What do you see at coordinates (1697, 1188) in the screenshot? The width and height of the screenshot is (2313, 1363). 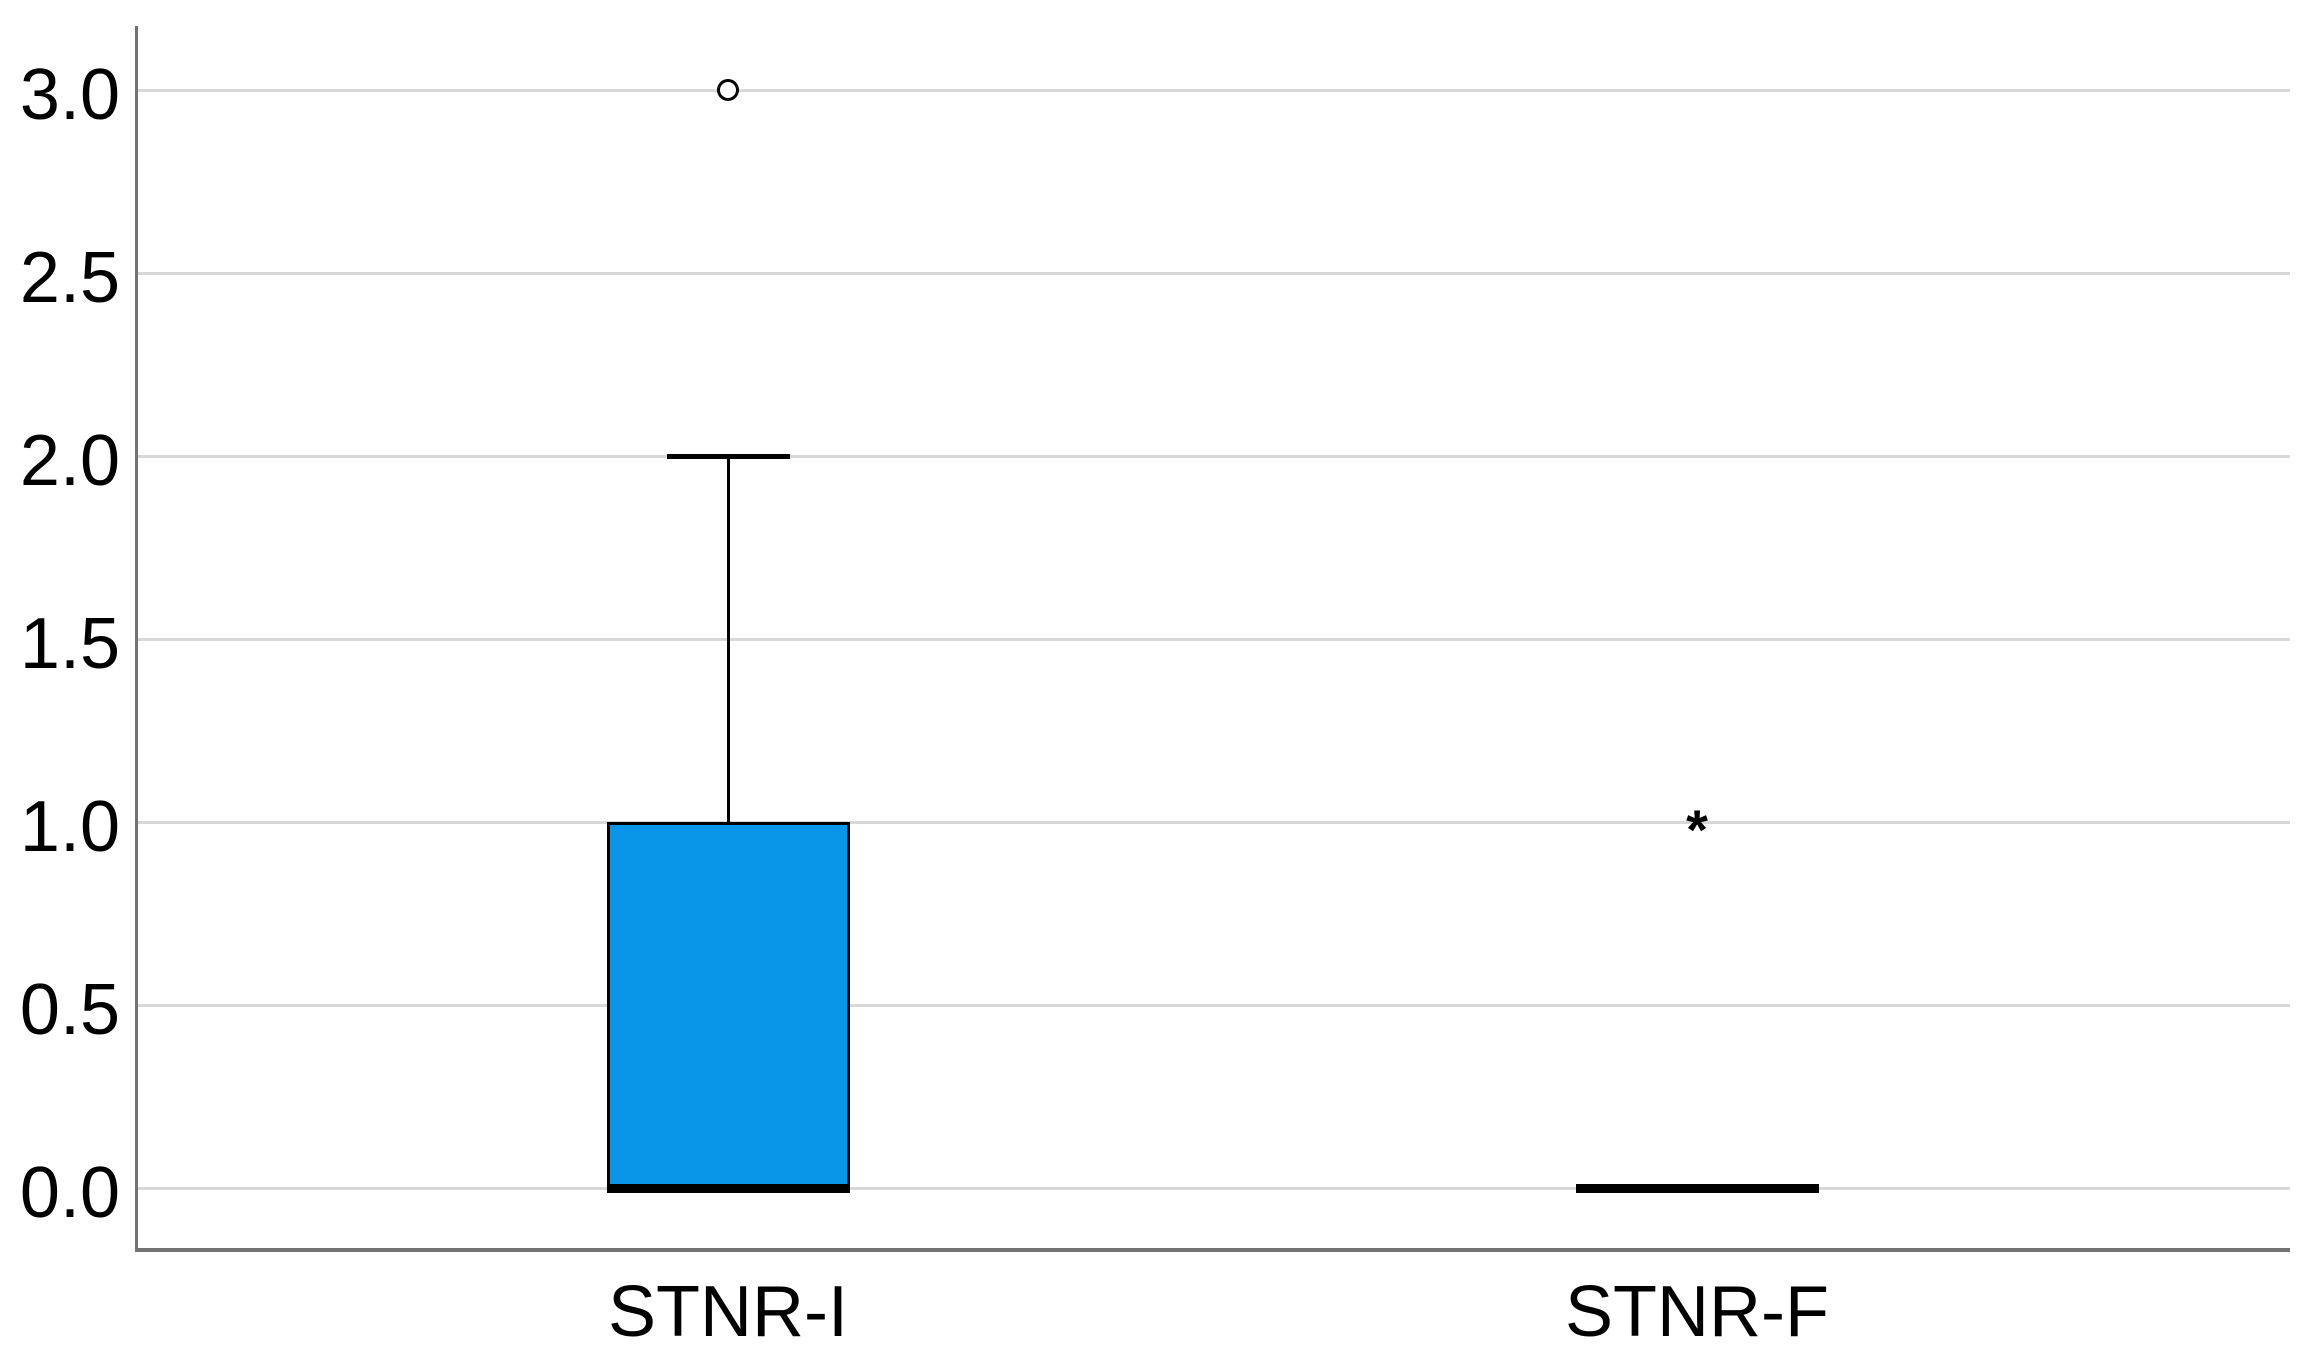 I see `median-line-stnr-f` at bounding box center [1697, 1188].